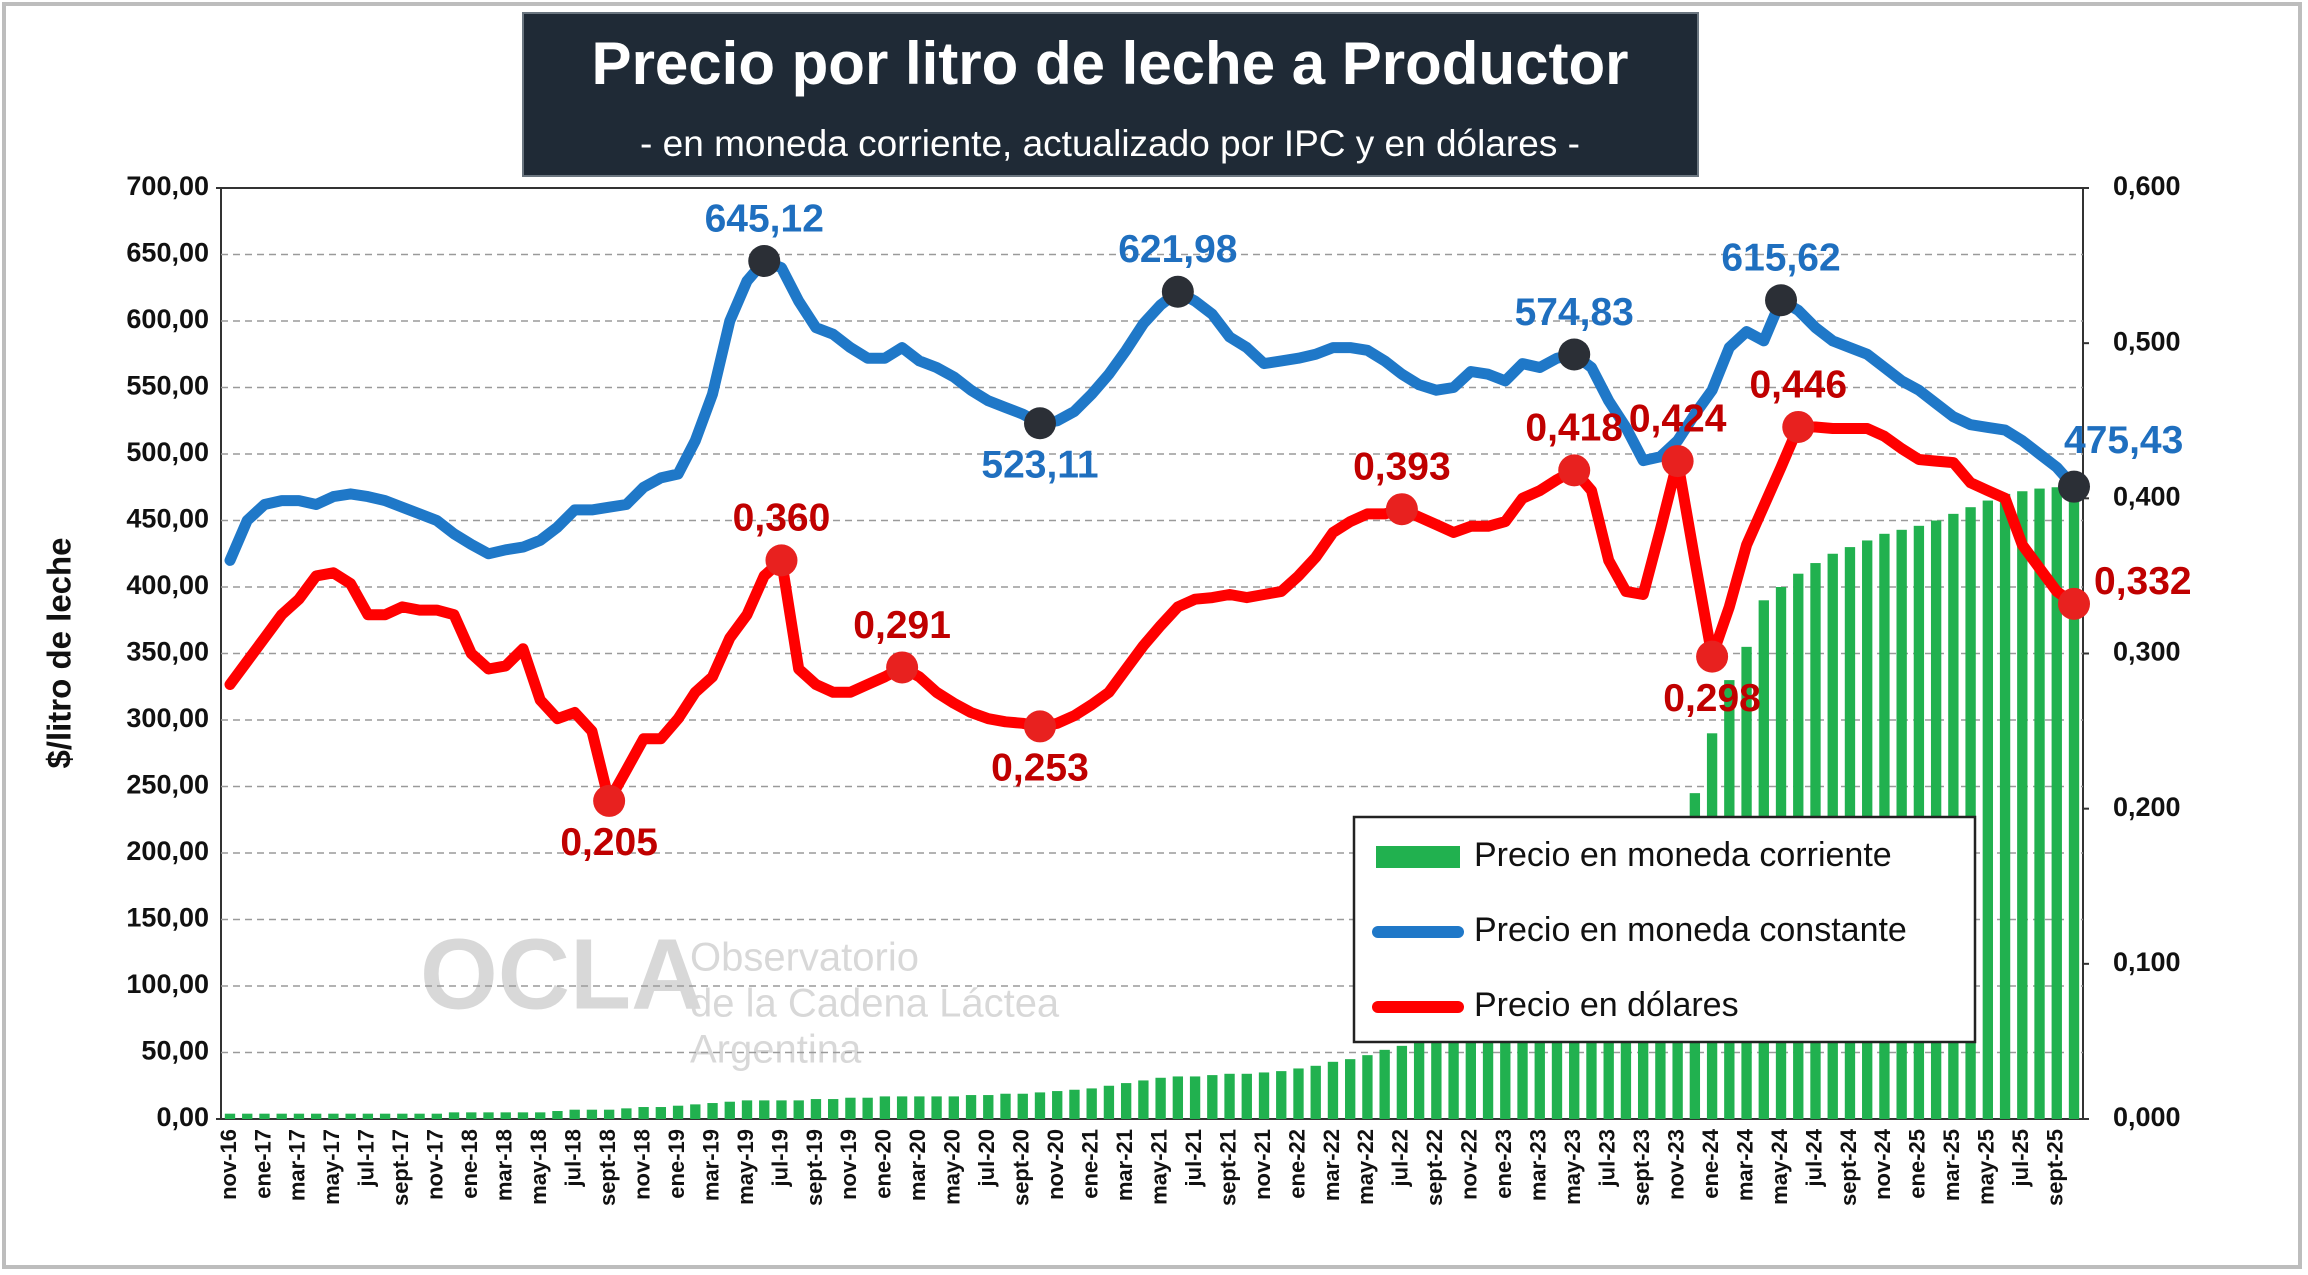  I want to click on x-tick-label: nov-21, so click(1262, 1164).